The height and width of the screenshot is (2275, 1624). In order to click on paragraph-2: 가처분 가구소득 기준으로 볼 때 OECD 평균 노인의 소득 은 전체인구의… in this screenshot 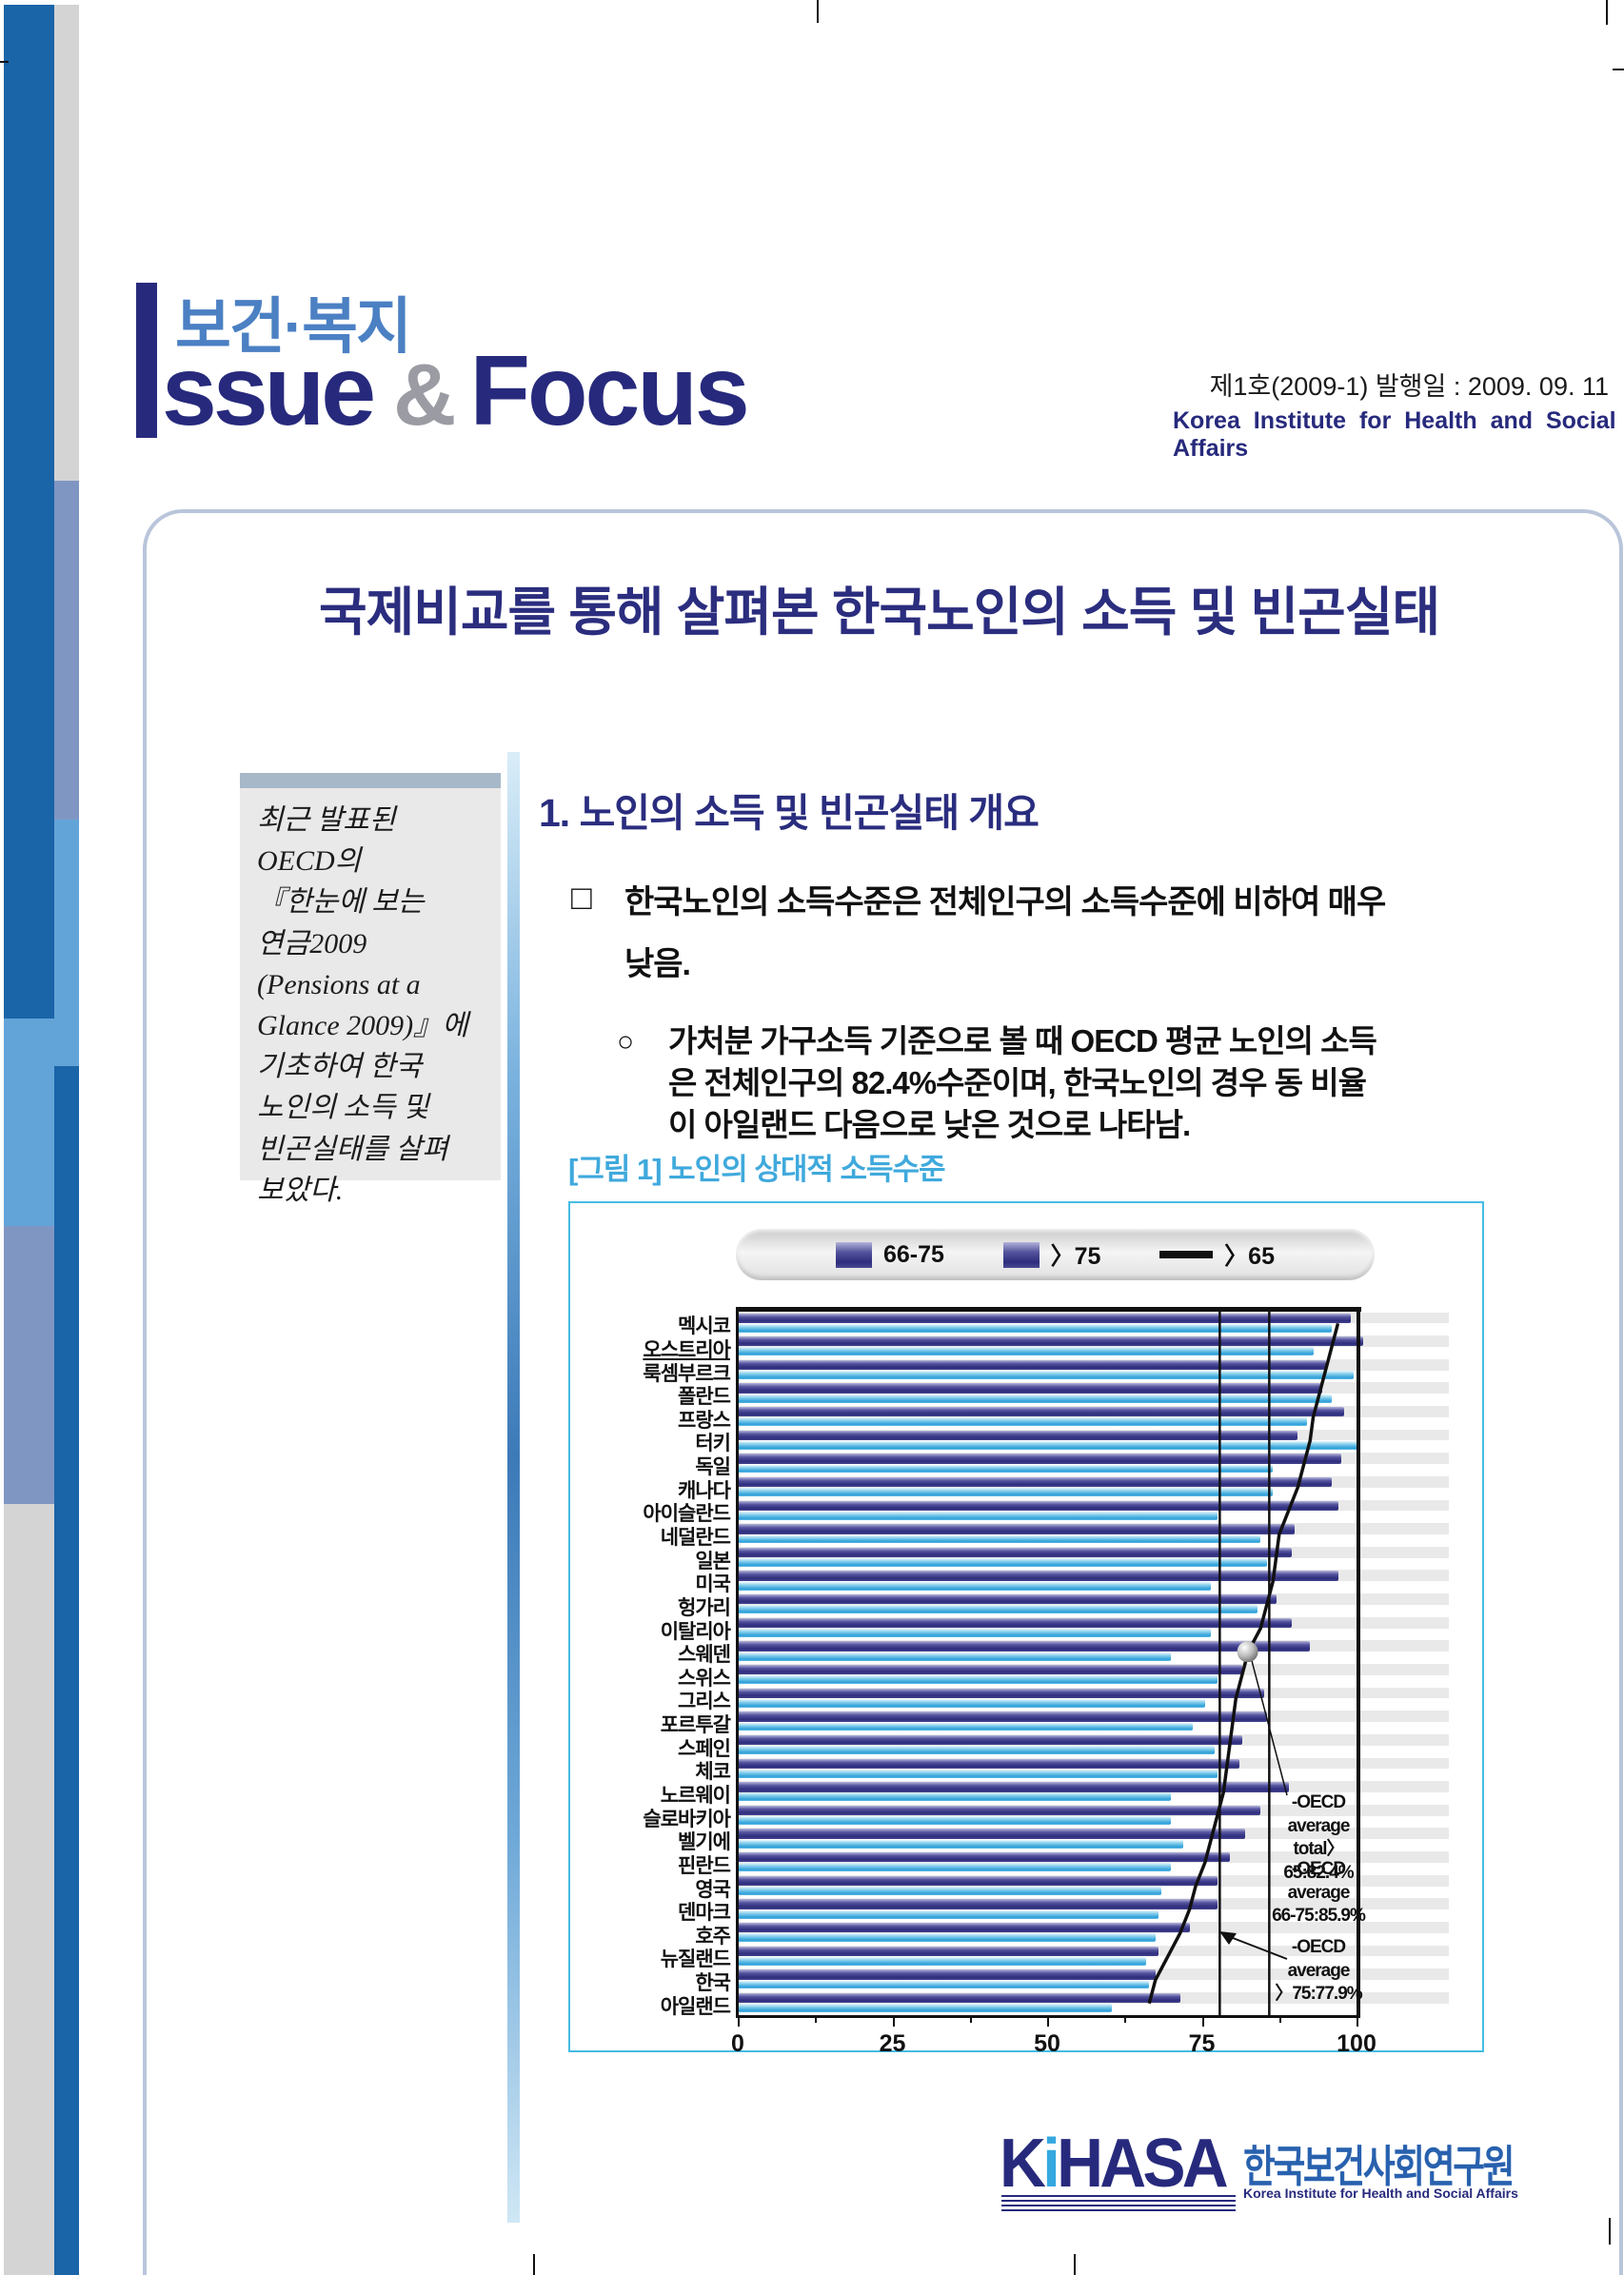, I will do `click(1022, 1083)`.